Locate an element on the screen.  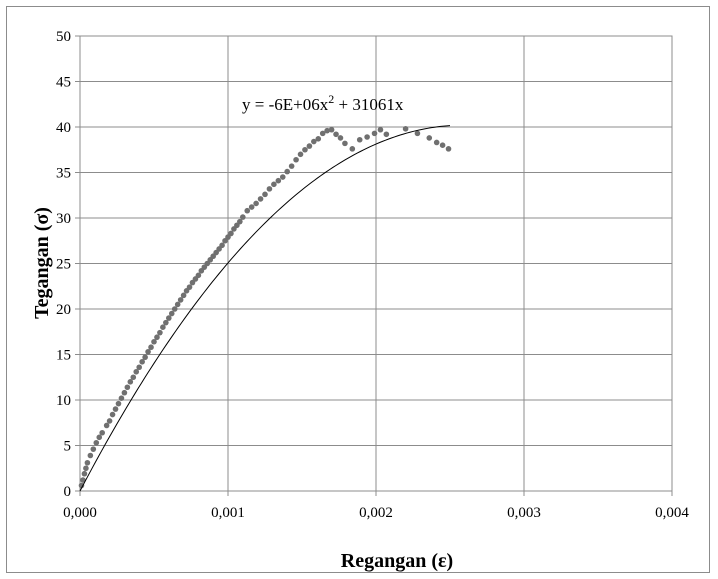
x-tick-label: 0,002 is located at coordinates (376, 513).